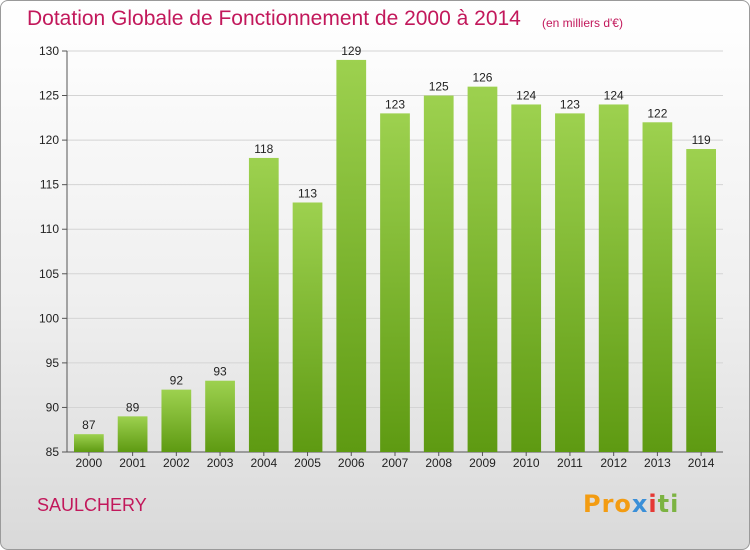 This screenshot has height=550, width=750. What do you see at coordinates (89, 425) in the screenshot?
I see `value-label-2000: 87` at bounding box center [89, 425].